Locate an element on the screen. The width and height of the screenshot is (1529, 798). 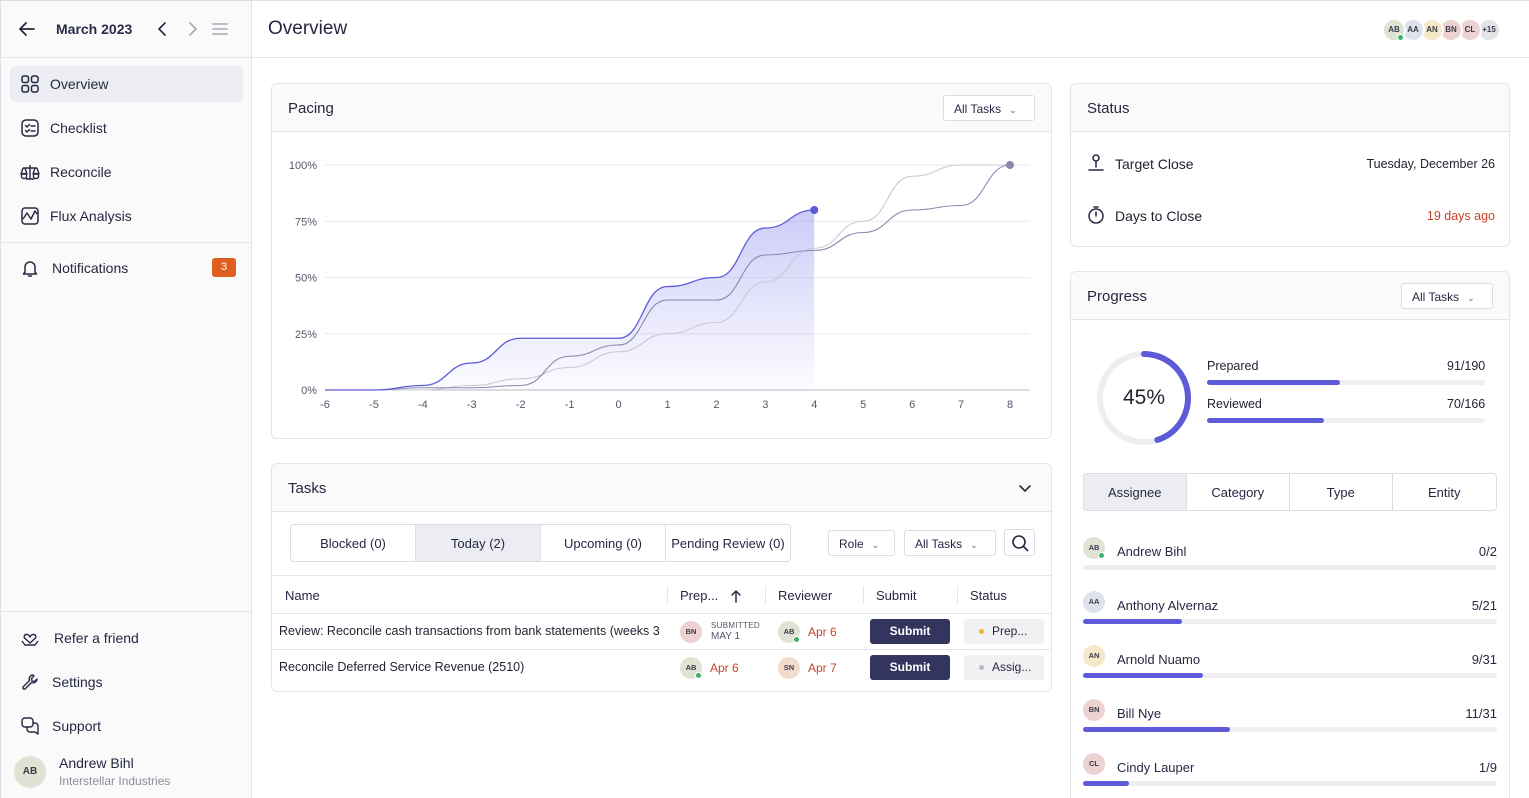
sidebar-item-overview: Overview is located at coordinates (126, 84).